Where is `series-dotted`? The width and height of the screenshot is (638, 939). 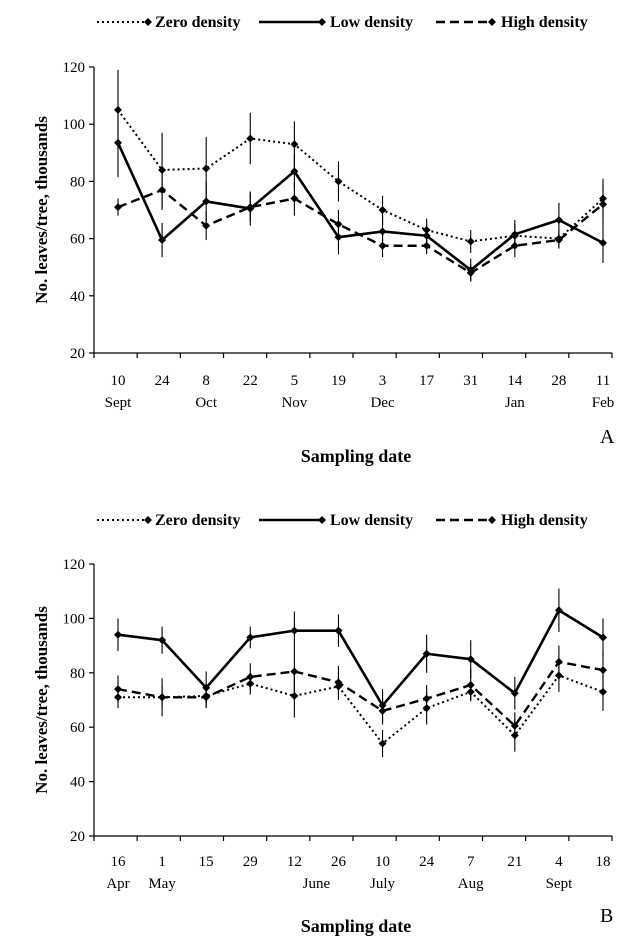
series-dotted is located at coordinates (360, 708).